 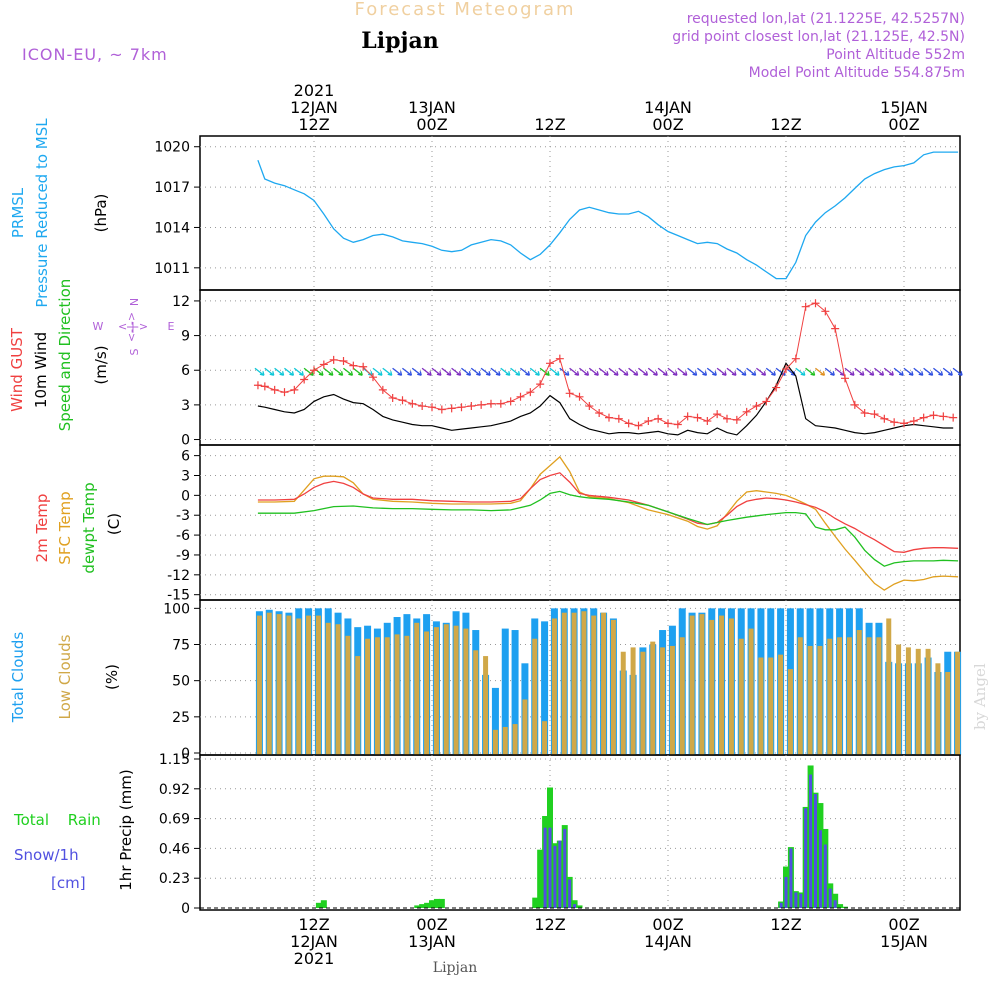 What do you see at coordinates (42, 213) in the screenshot?
I see `pressure-label-line2: Pressure Reduced to MSL` at bounding box center [42, 213].